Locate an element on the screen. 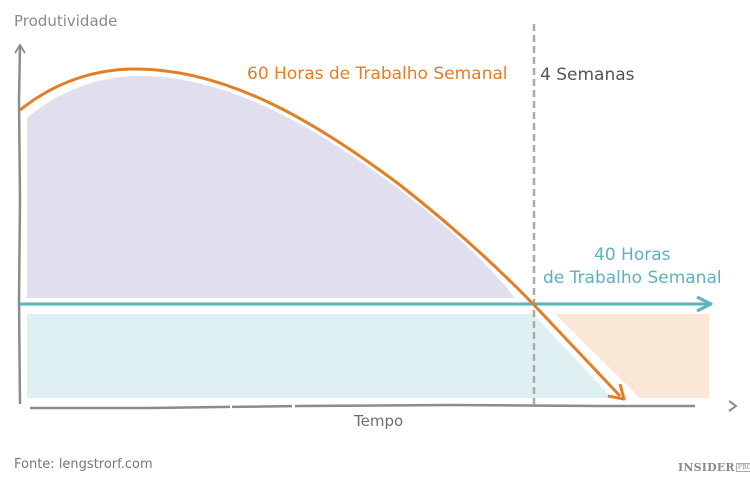 The height and width of the screenshot is (489, 750). series-40h-label-line1: 40 Horas is located at coordinates (632, 255).